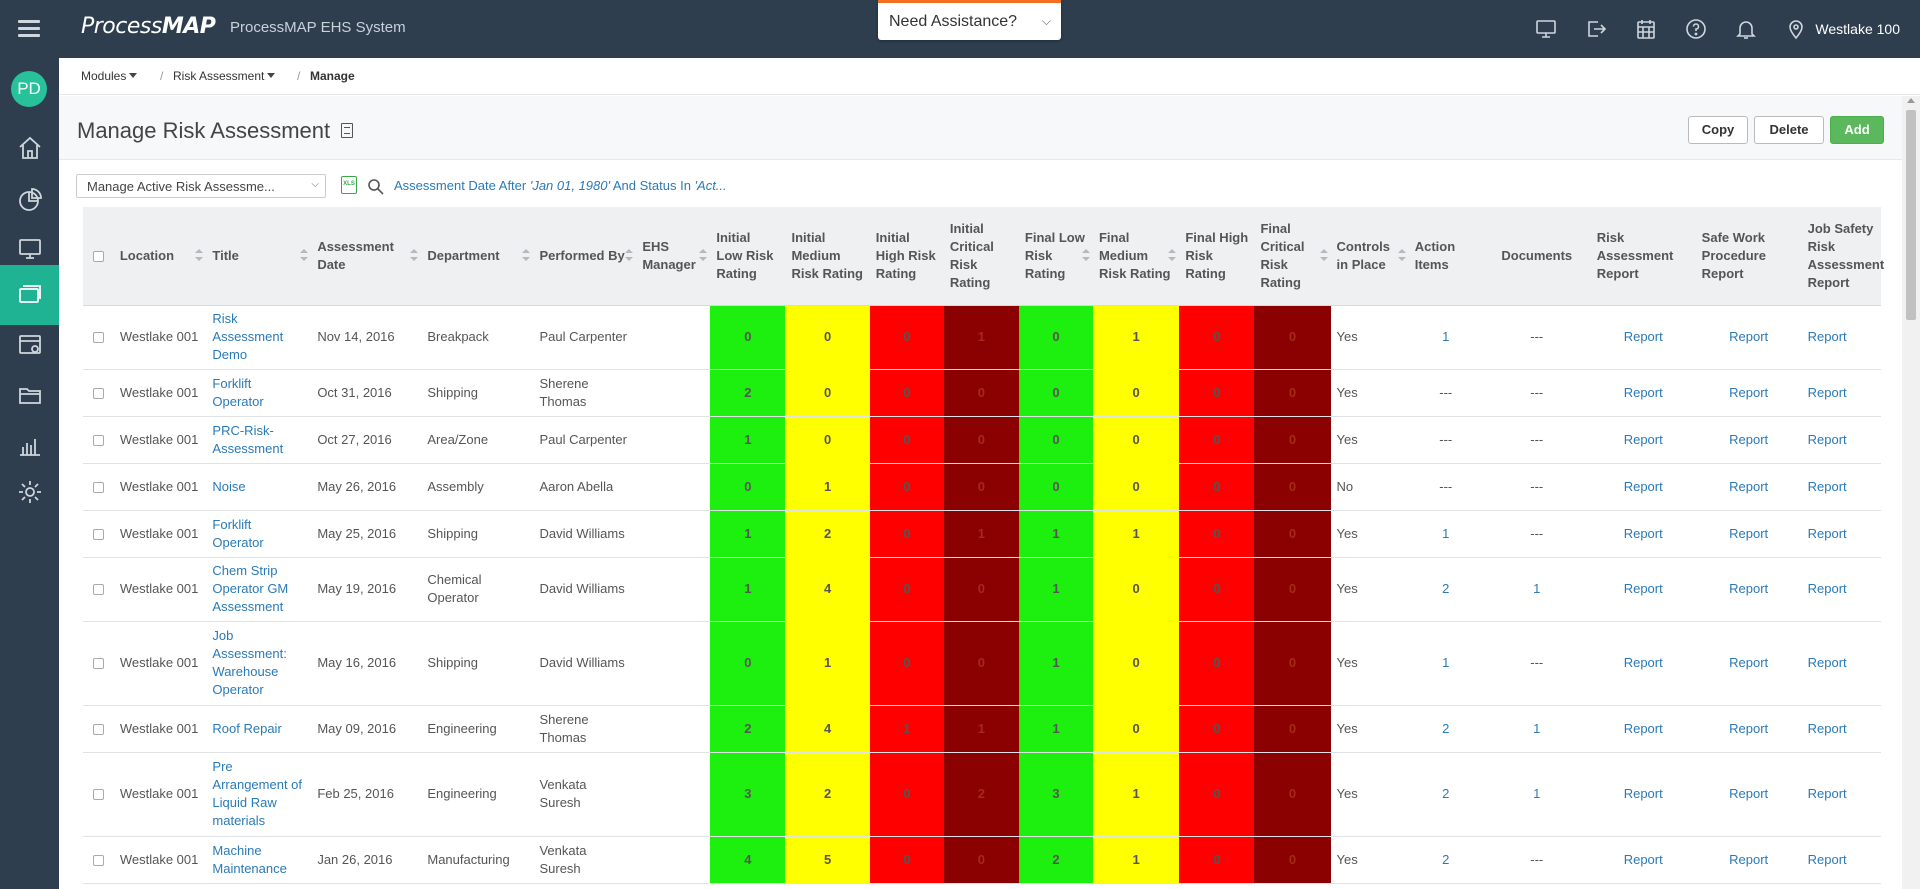  Describe the element at coordinates (29, 446) in the screenshot. I see `reports-bar-chart-icon` at that location.